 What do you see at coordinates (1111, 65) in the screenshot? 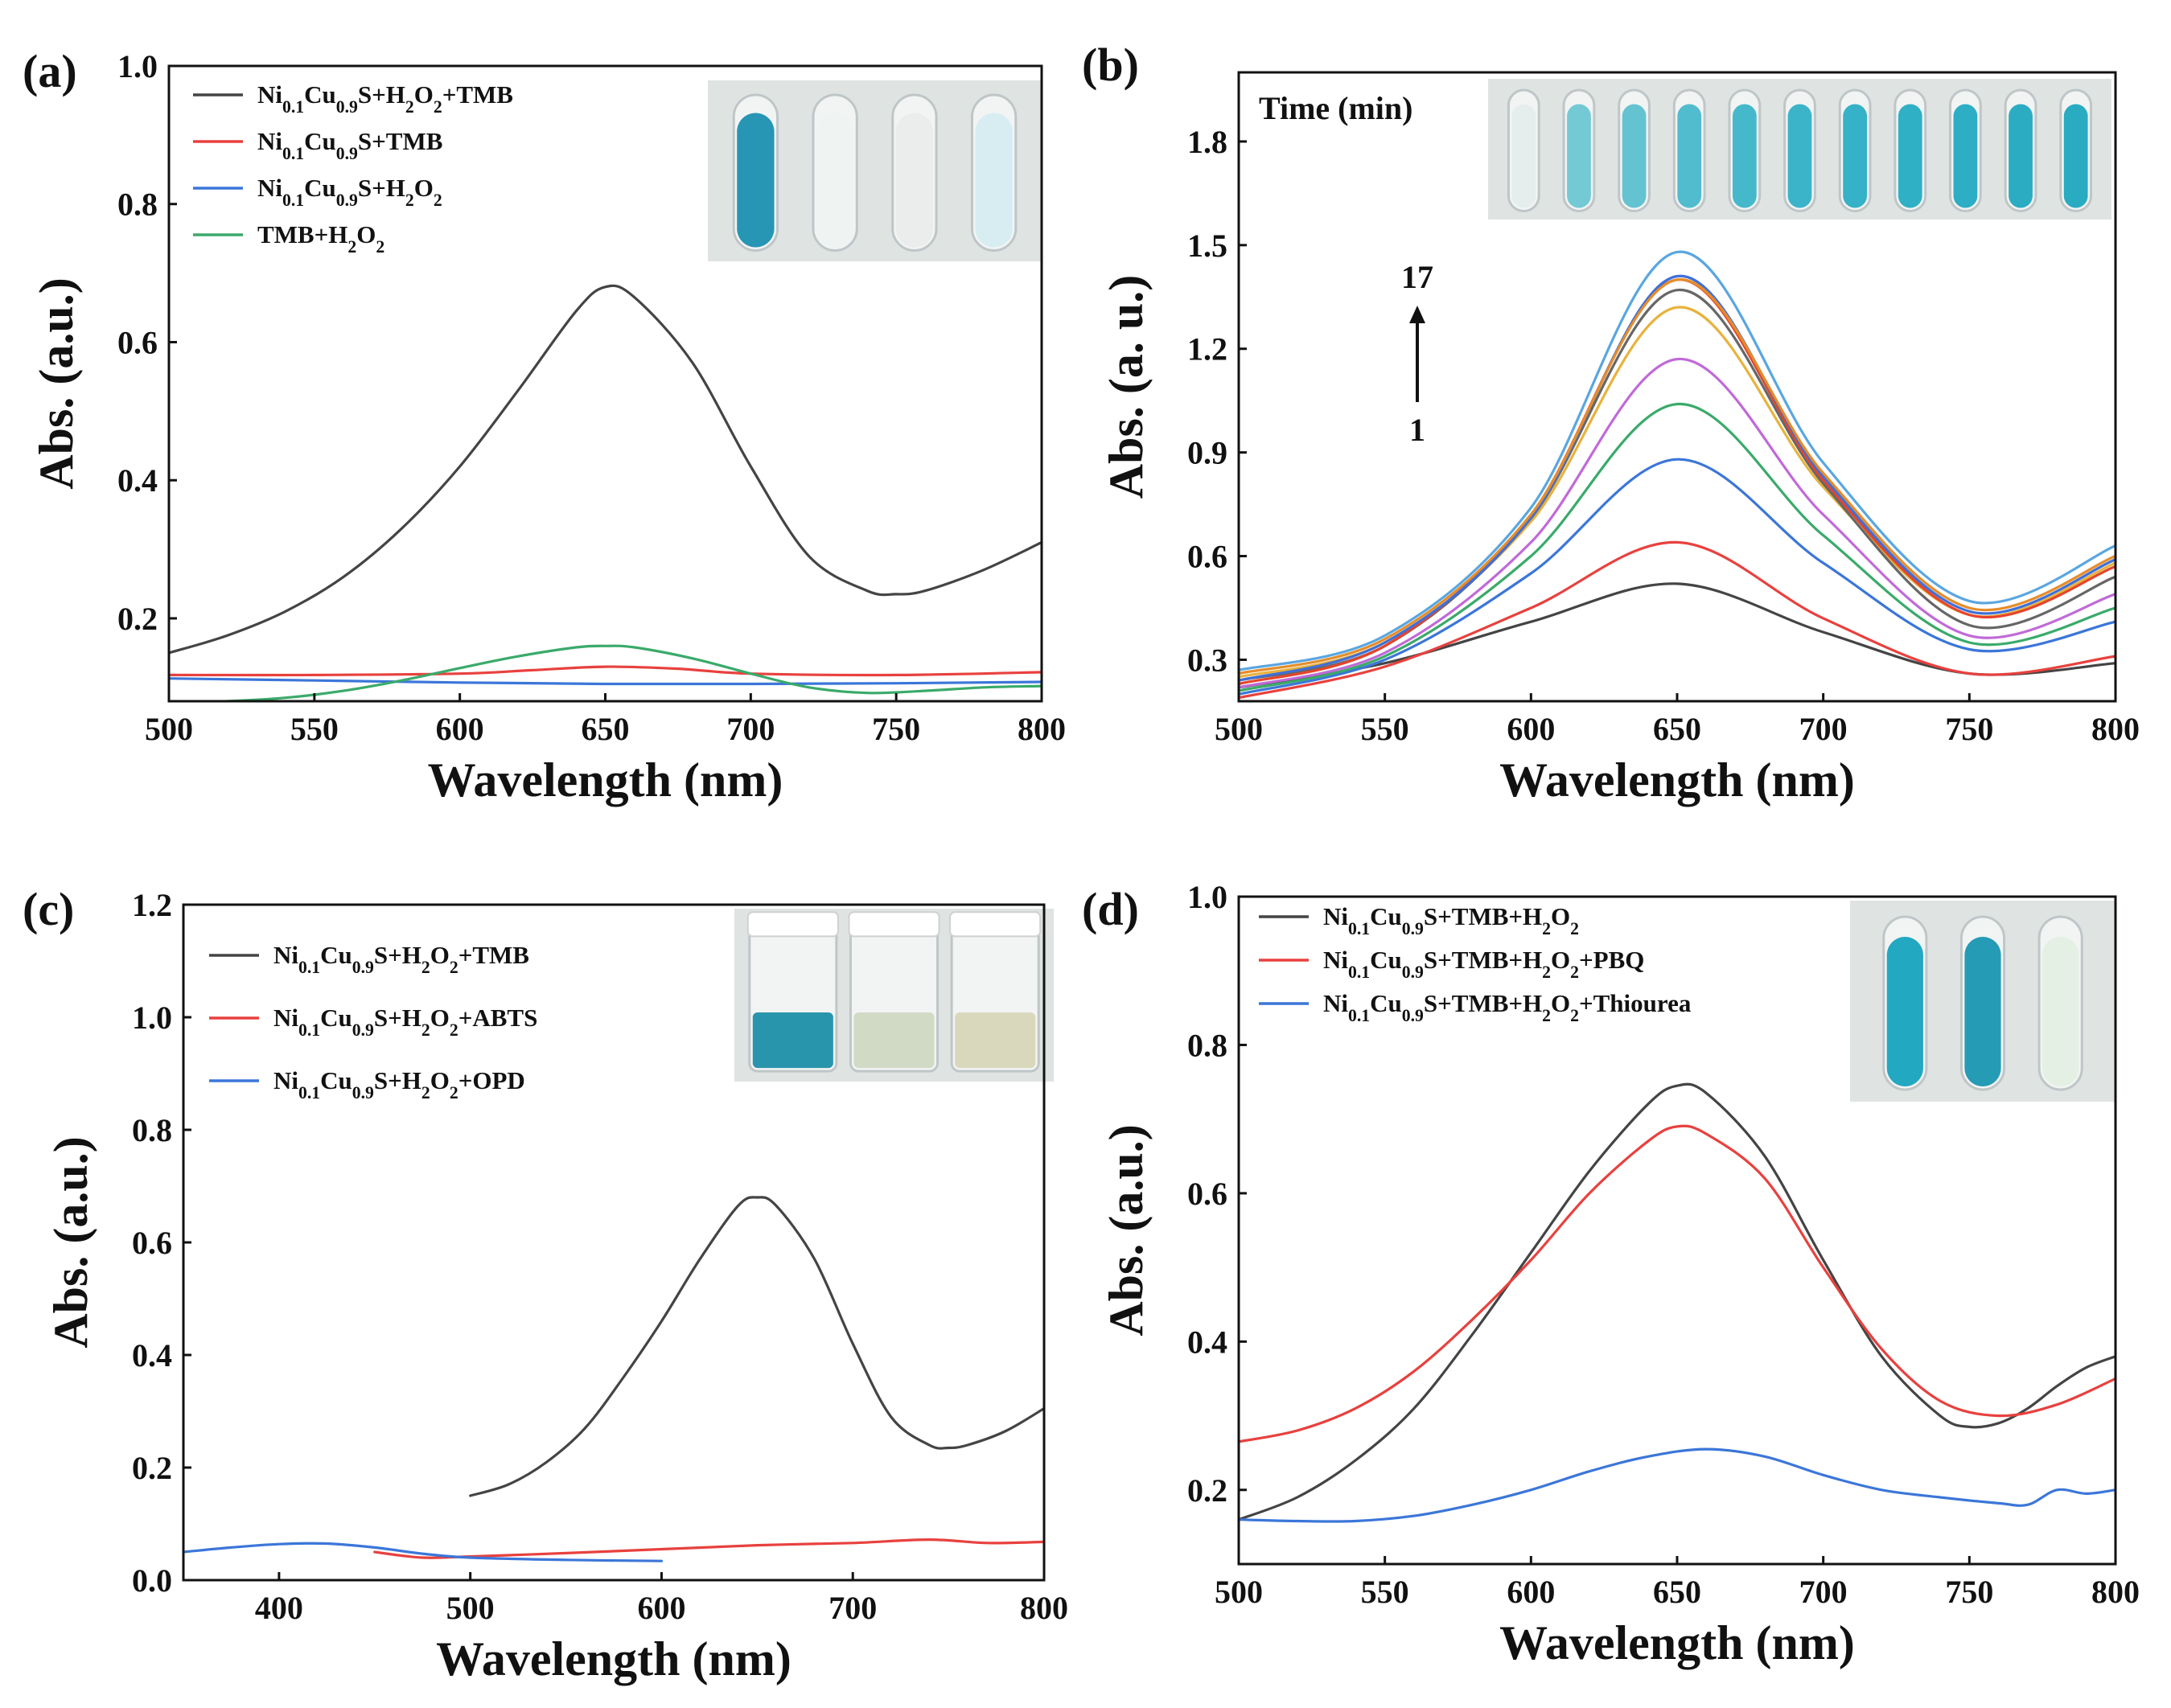
I see `panel-label: (b)` at bounding box center [1111, 65].